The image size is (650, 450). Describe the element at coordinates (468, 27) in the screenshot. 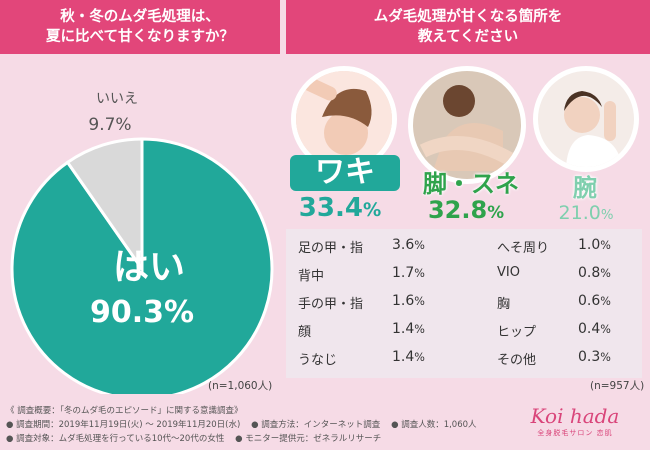

I see `right-question-header: ムダ毛処理が甘くなる箇所を 教えてください` at that location.